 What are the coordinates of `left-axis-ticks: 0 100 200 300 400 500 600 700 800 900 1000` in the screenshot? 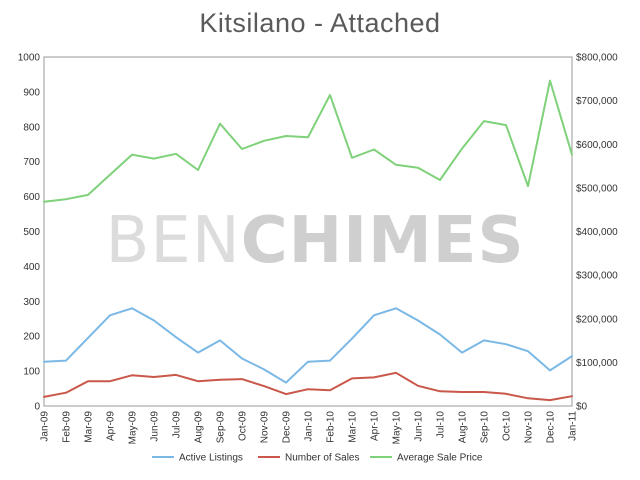 It's located at (29, 233).